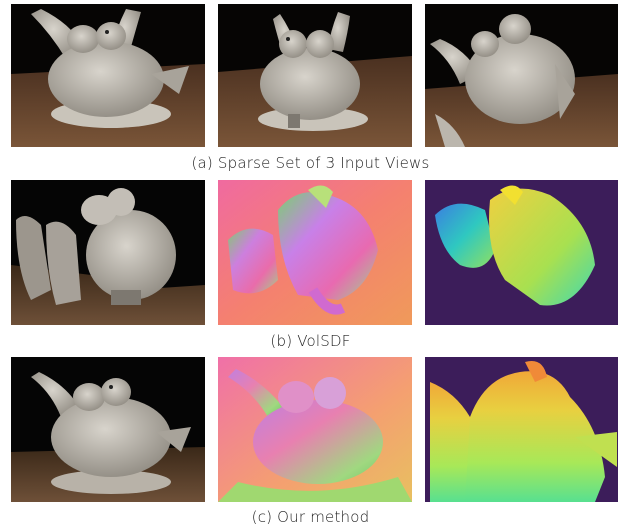 The height and width of the screenshot is (529, 621). What do you see at coordinates (310, 341) in the screenshot?
I see `caption-row-b: (b) VolSDF` at bounding box center [310, 341].